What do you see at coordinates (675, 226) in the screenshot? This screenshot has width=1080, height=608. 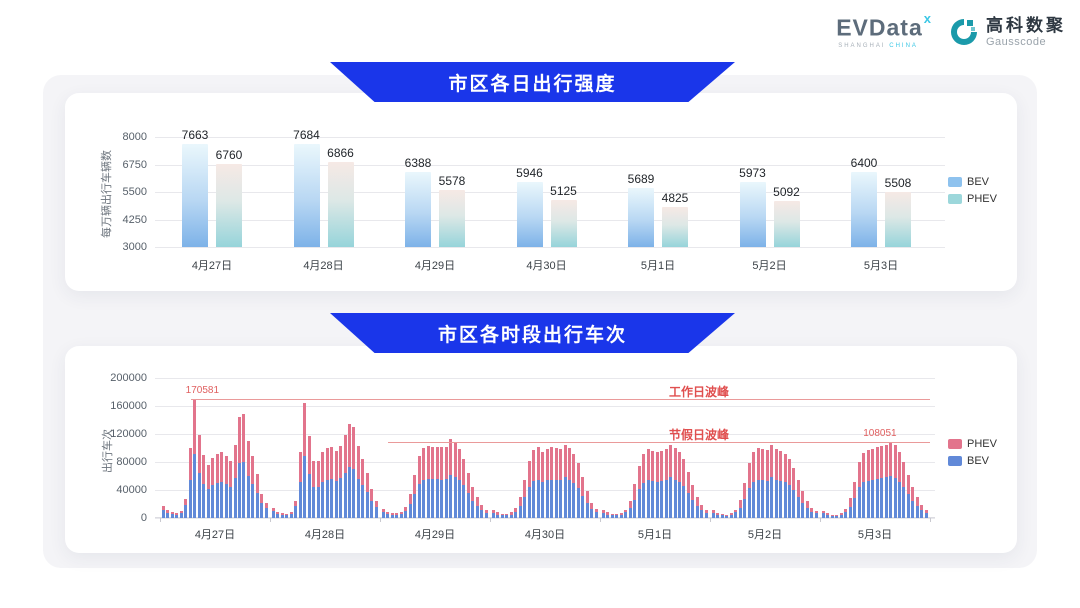 I see `bar-phev-5月1日` at bounding box center [675, 226].